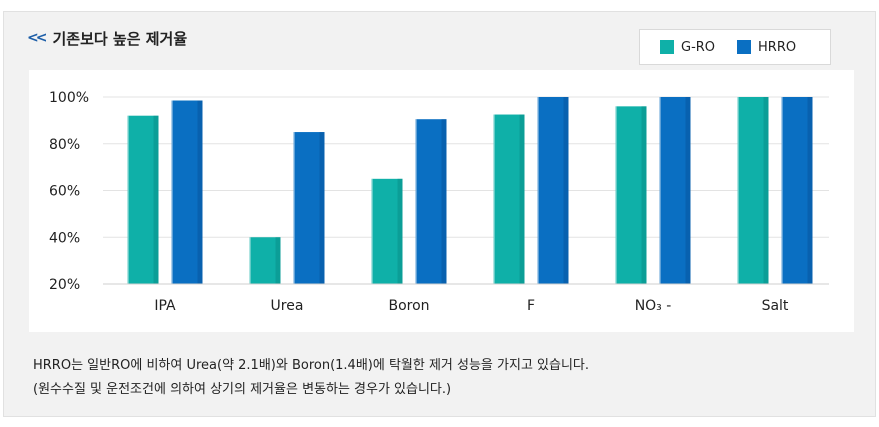 The image size is (879, 427). Describe the element at coordinates (775, 306) in the screenshot. I see `x-tick-label: Salt` at that location.